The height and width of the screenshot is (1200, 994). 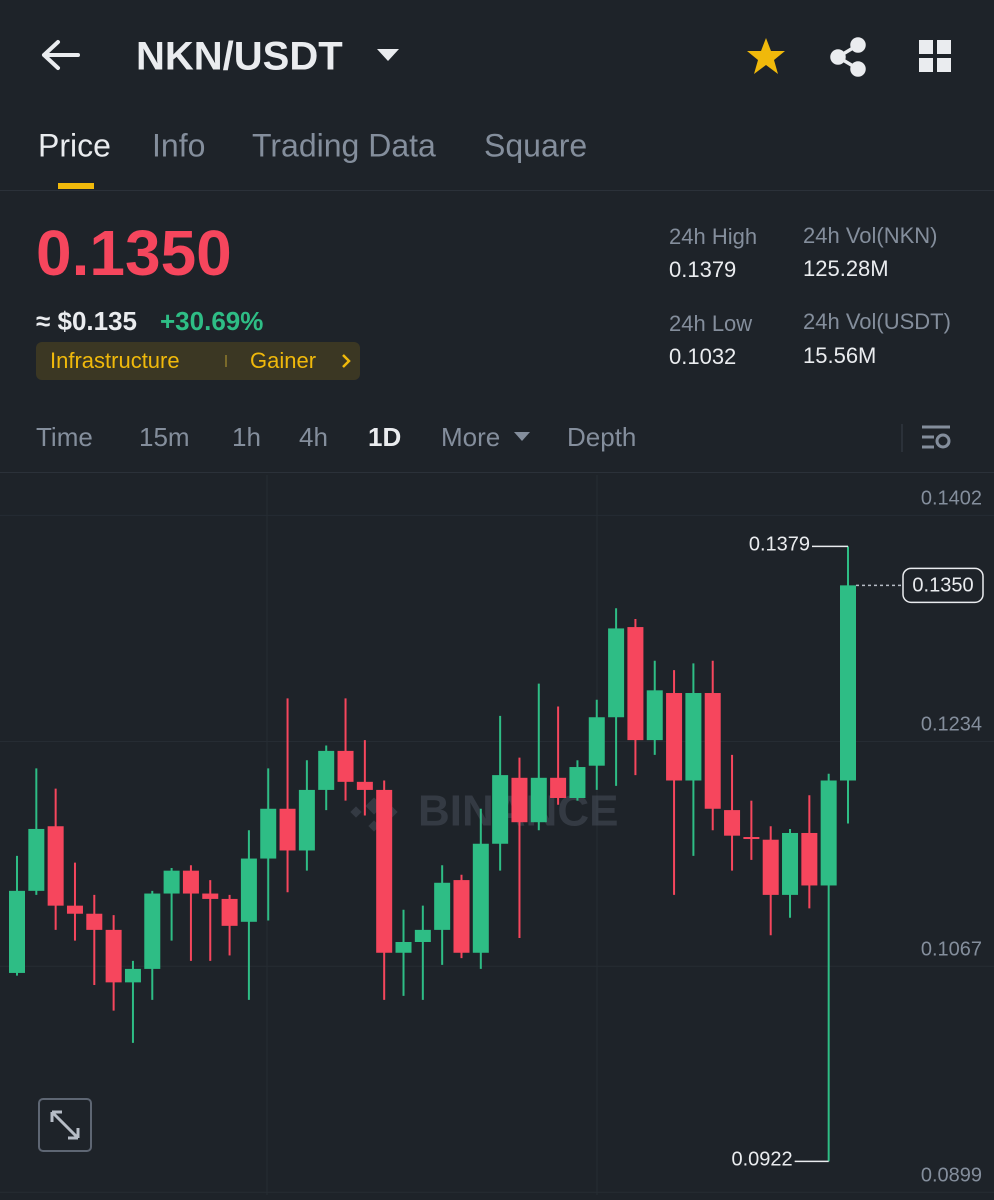 What do you see at coordinates (470, 437) in the screenshot?
I see `interval: More` at bounding box center [470, 437].